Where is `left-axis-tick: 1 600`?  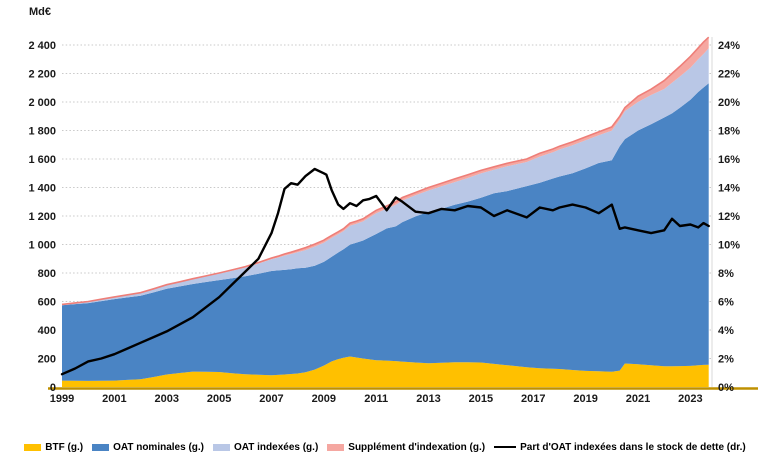
left-axis-tick: 1 600 is located at coordinates (42, 160).